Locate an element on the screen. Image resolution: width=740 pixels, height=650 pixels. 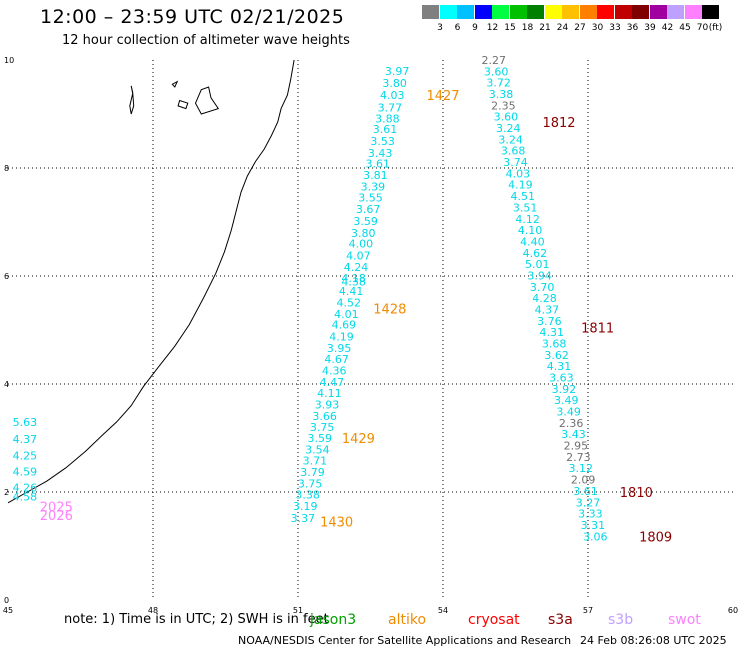
wave-height-value: 4.24 is located at coordinates (356, 267).